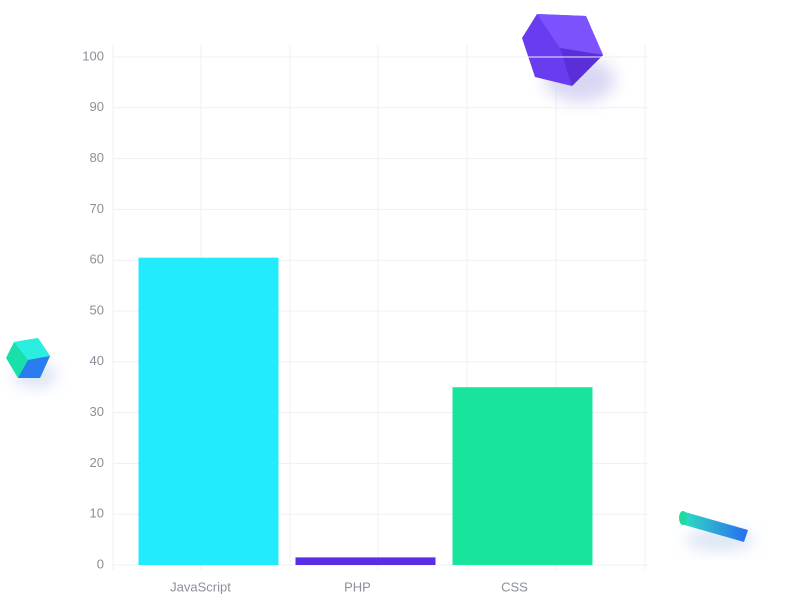 The height and width of the screenshot is (606, 796). What do you see at coordinates (97, 208) in the screenshot?
I see `y-tick-label: 70` at bounding box center [97, 208].